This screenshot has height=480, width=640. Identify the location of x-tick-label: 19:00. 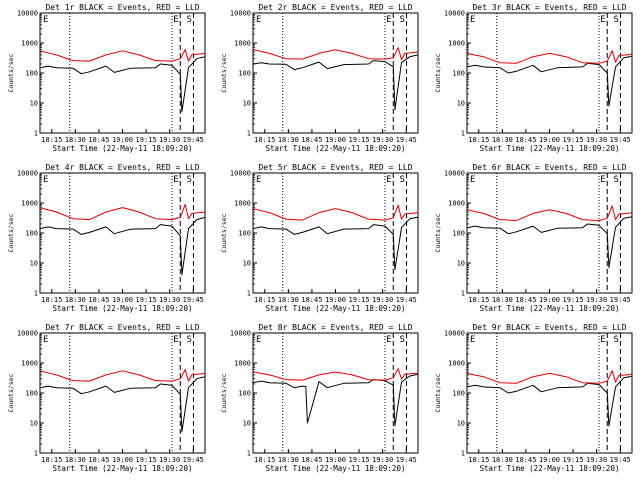
(549, 140).